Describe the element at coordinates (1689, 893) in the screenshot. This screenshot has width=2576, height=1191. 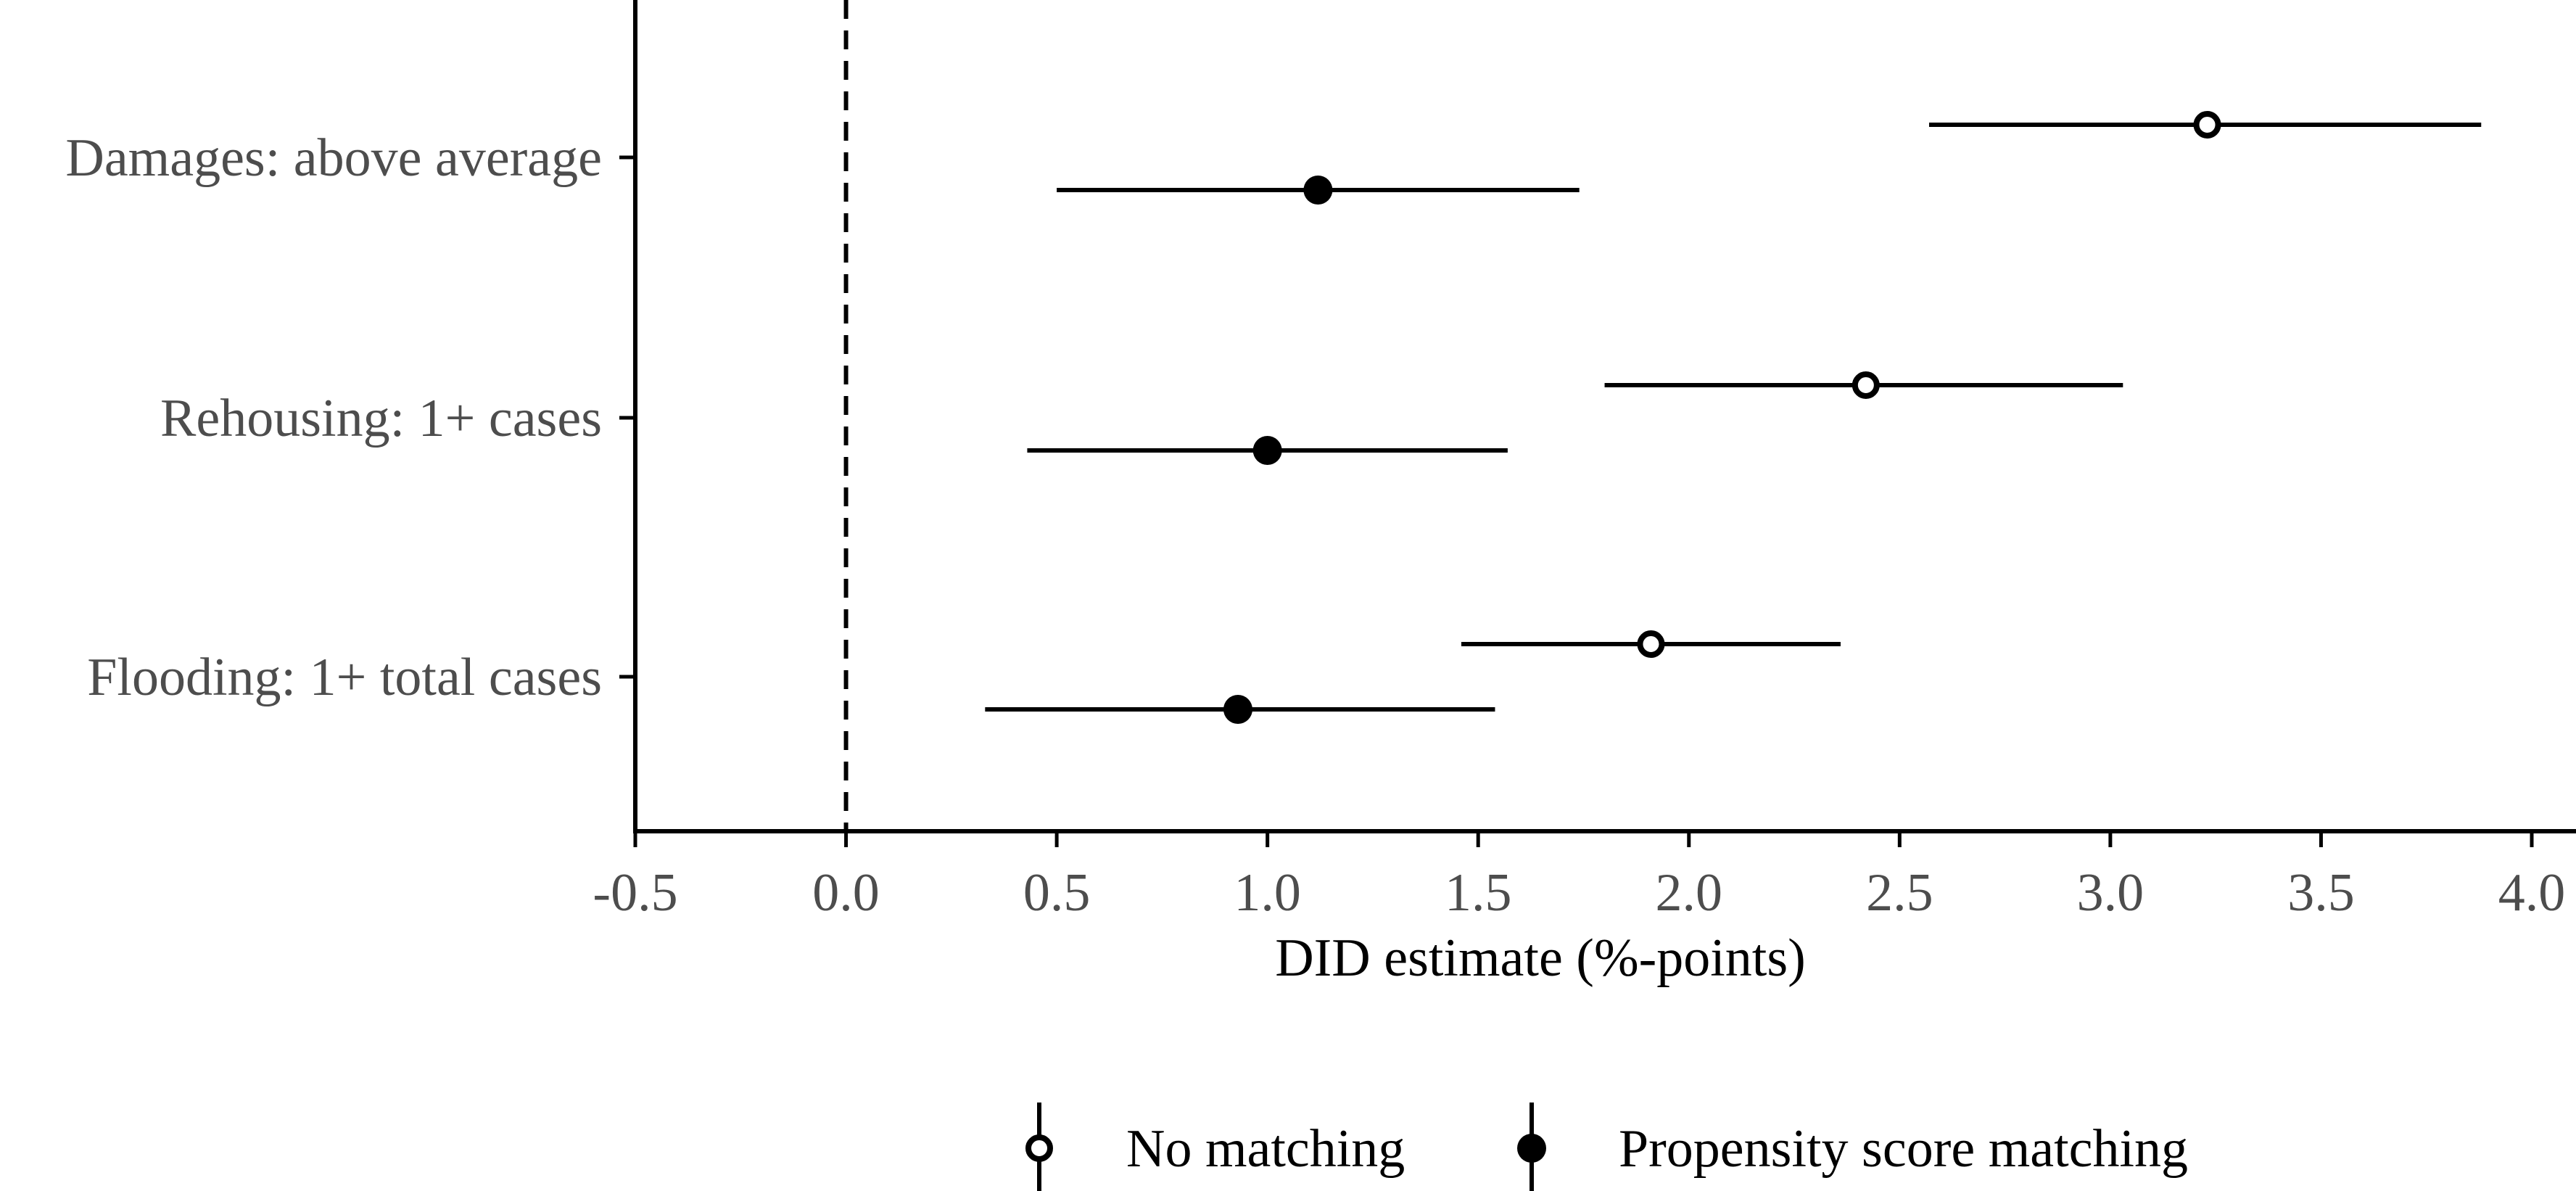
I see `x-tick-label: 2.0` at that location.